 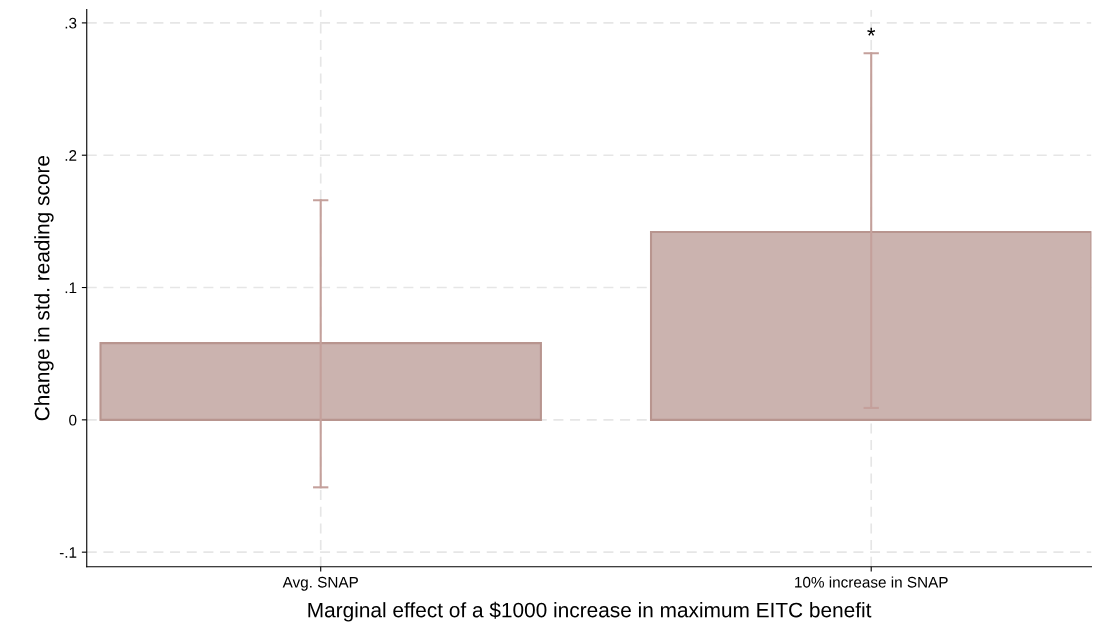 What do you see at coordinates (71, 155) in the screenshot?
I see `y-tick-label: .2` at bounding box center [71, 155].